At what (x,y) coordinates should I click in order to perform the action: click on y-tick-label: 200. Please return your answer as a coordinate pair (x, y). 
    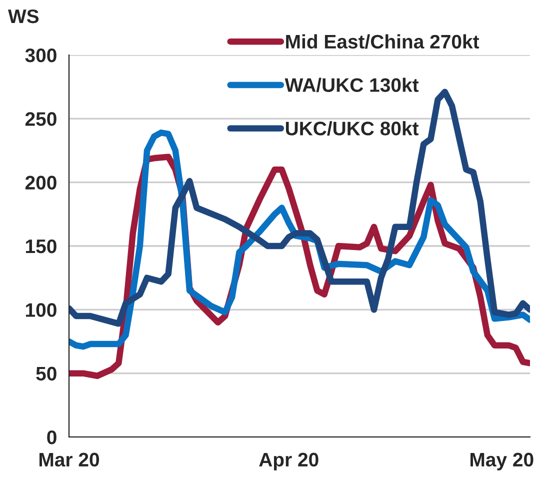
    Looking at the image, I should click on (40, 183).